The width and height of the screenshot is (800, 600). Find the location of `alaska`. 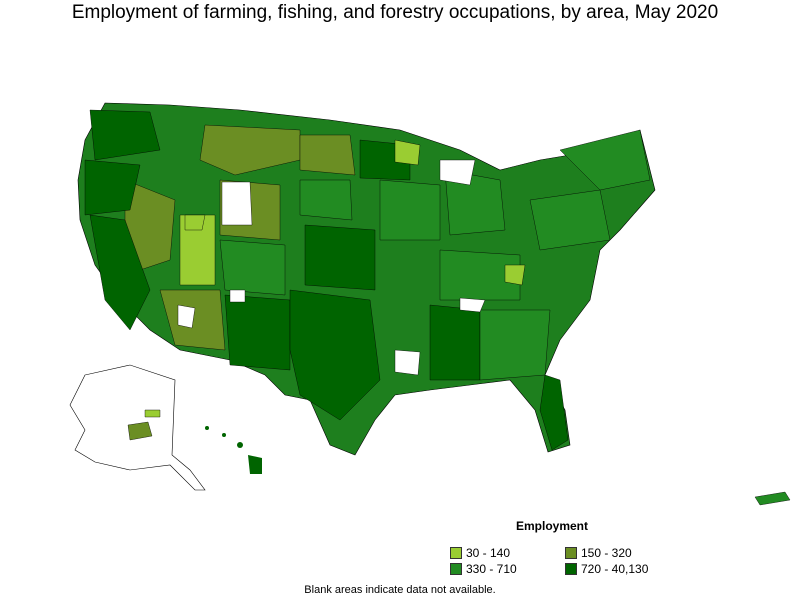

alaska is located at coordinates (137, 427).